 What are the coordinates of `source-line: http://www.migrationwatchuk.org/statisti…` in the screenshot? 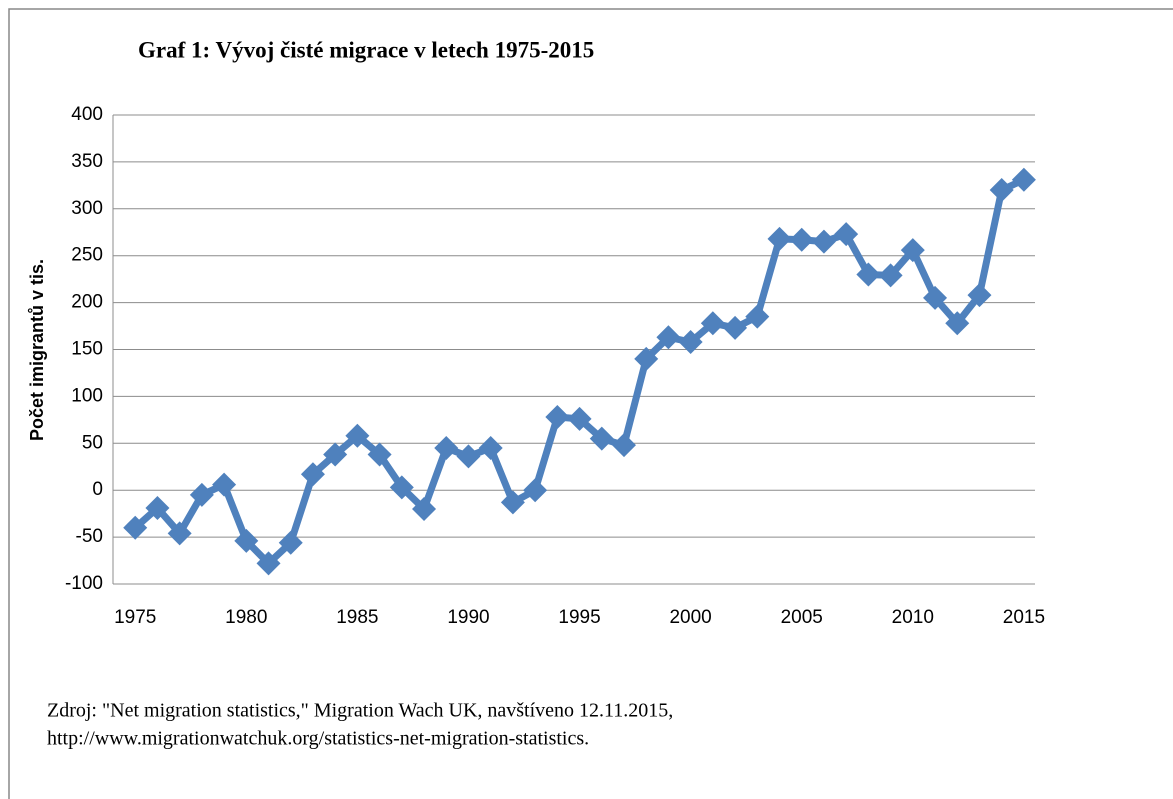 It's located at (318, 739).